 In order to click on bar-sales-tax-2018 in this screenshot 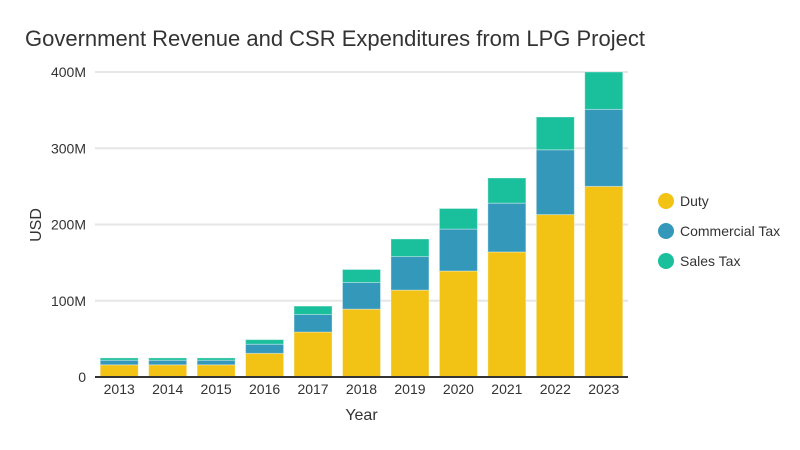, I will do `click(361, 275)`.